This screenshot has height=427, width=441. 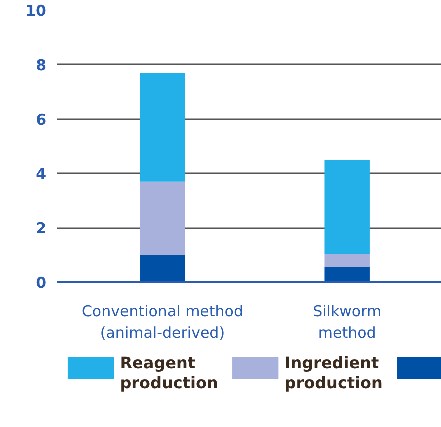 What do you see at coordinates (36, 11) in the screenshot?
I see `y-tick-label: 10` at bounding box center [36, 11].